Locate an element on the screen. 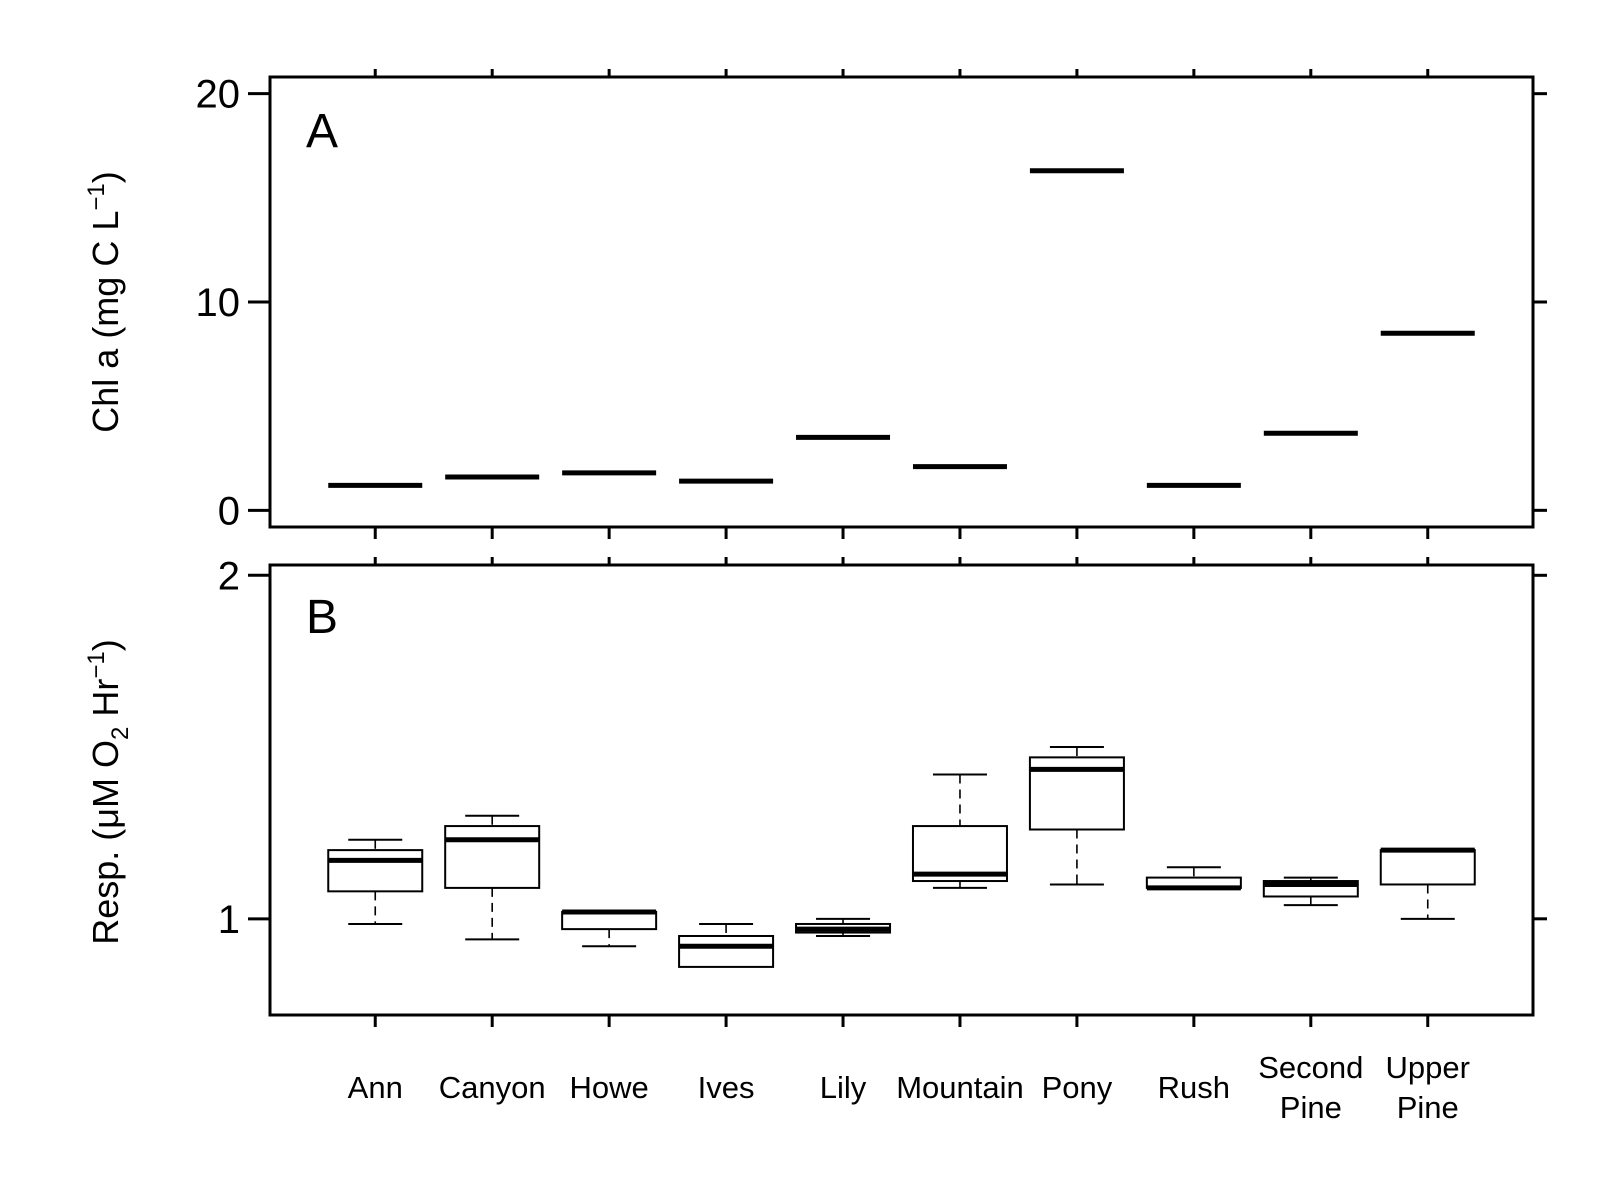  panel-b-y-tick-label: 2 is located at coordinates (229, 576).